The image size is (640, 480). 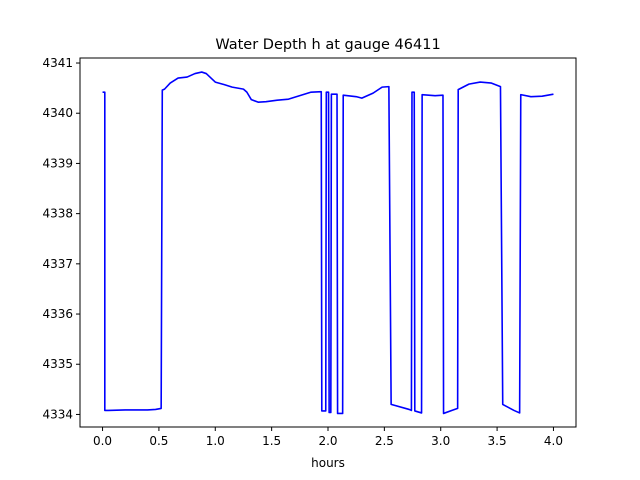 What do you see at coordinates (158, 441) in the screenshot?
I see `x-tick-label: 0.5` at bounding box center [158, 441].